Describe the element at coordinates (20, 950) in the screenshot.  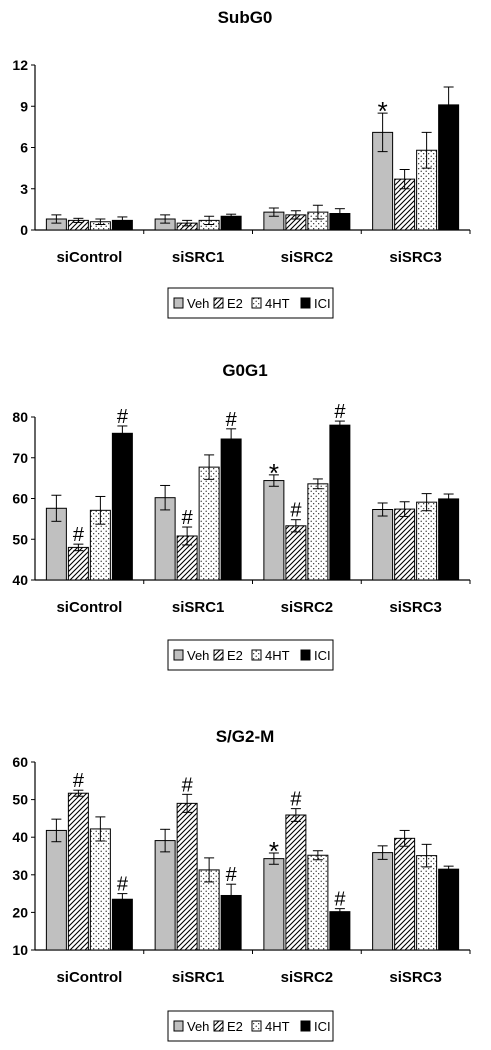
I see `y-tick-label: 10` at that location.